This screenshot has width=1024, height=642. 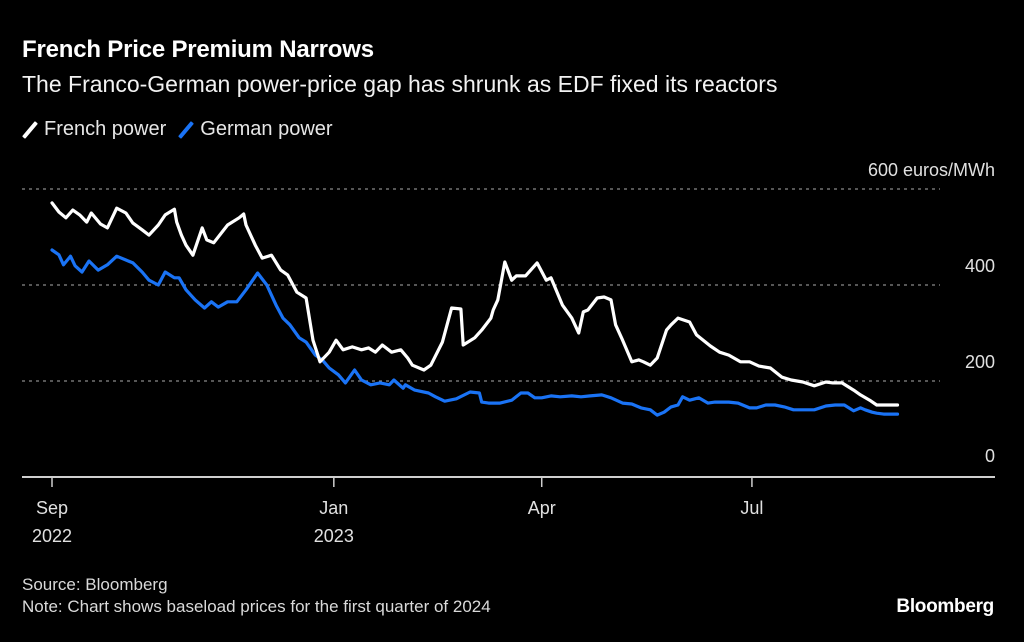 What do you see at coordinates (198, 49) in the screenshot?
I see `chart-title: French Price Premium Narrows` at bounding box center [198, 49].